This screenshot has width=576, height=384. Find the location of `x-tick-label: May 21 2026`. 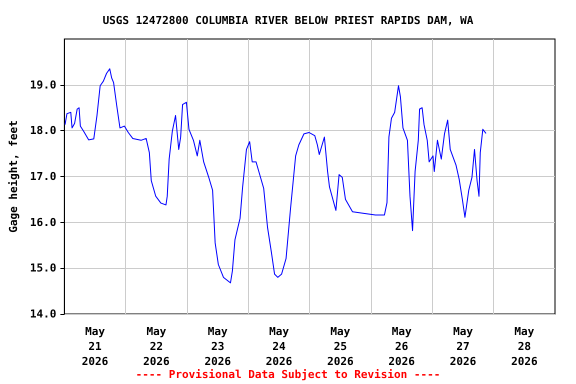

x-tick-label: May 21 2026 is located at coordinates (95, 346).